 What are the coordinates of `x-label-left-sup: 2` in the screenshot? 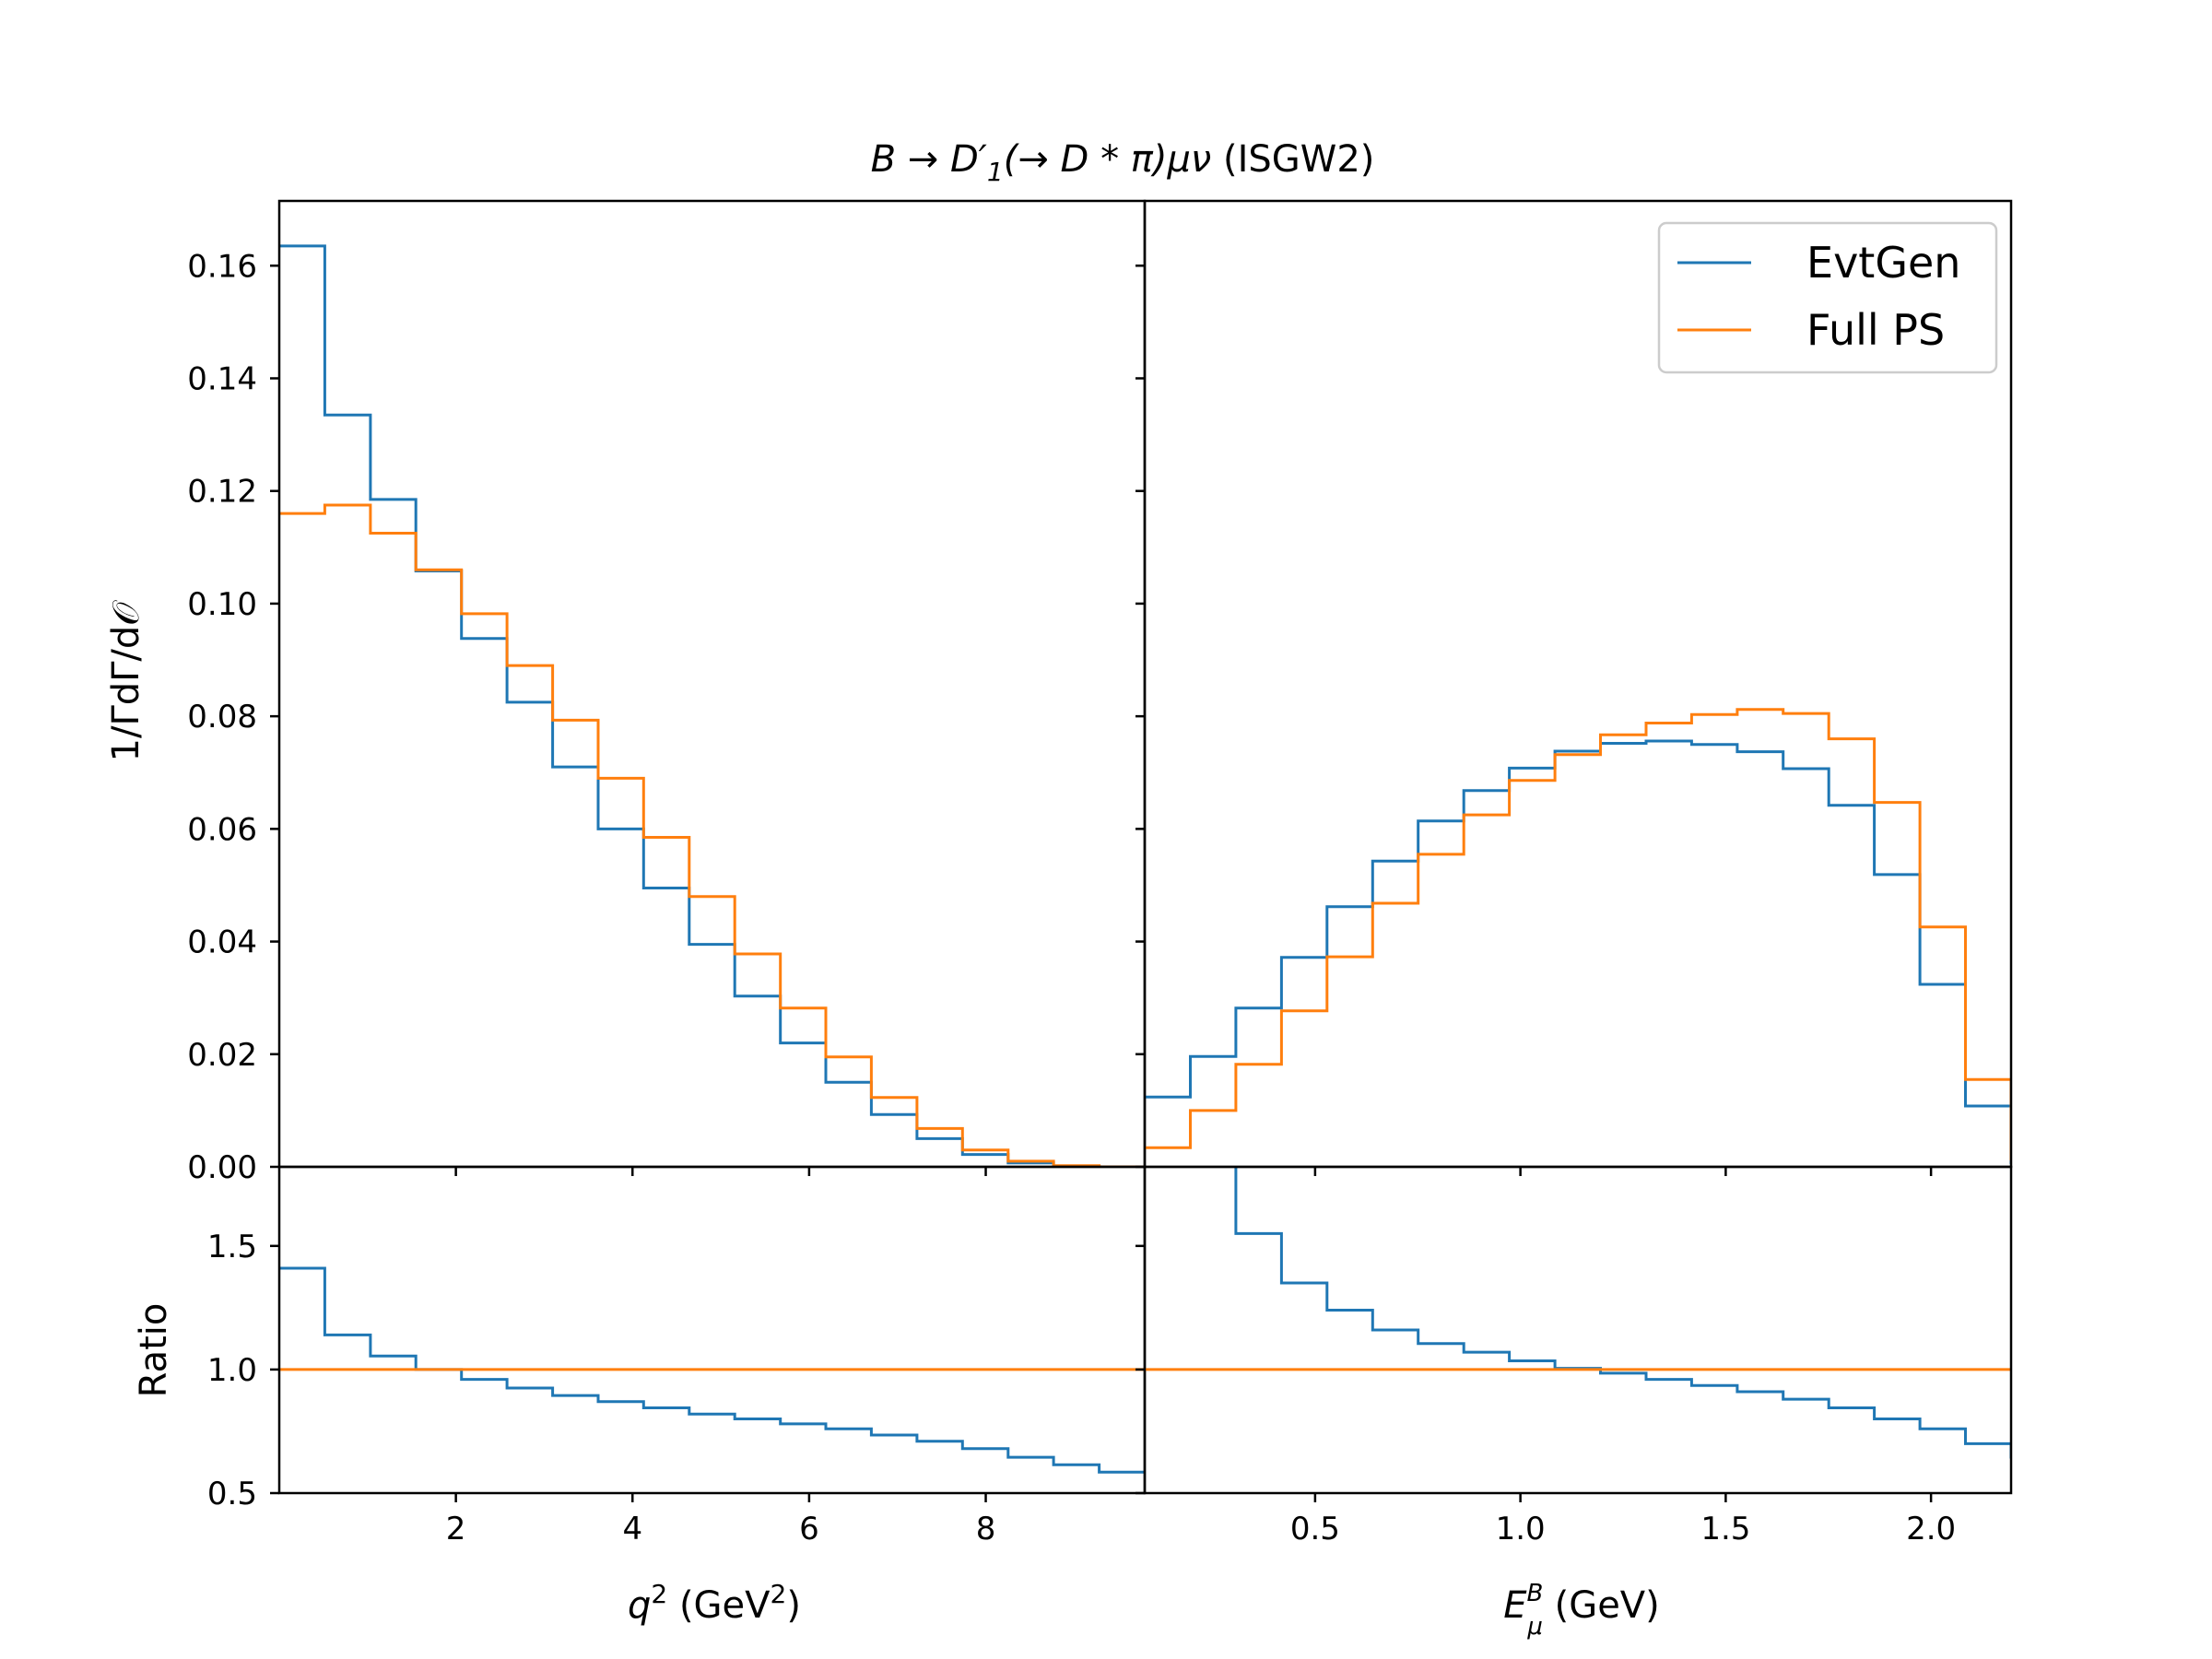 It's located at (659, 1594).